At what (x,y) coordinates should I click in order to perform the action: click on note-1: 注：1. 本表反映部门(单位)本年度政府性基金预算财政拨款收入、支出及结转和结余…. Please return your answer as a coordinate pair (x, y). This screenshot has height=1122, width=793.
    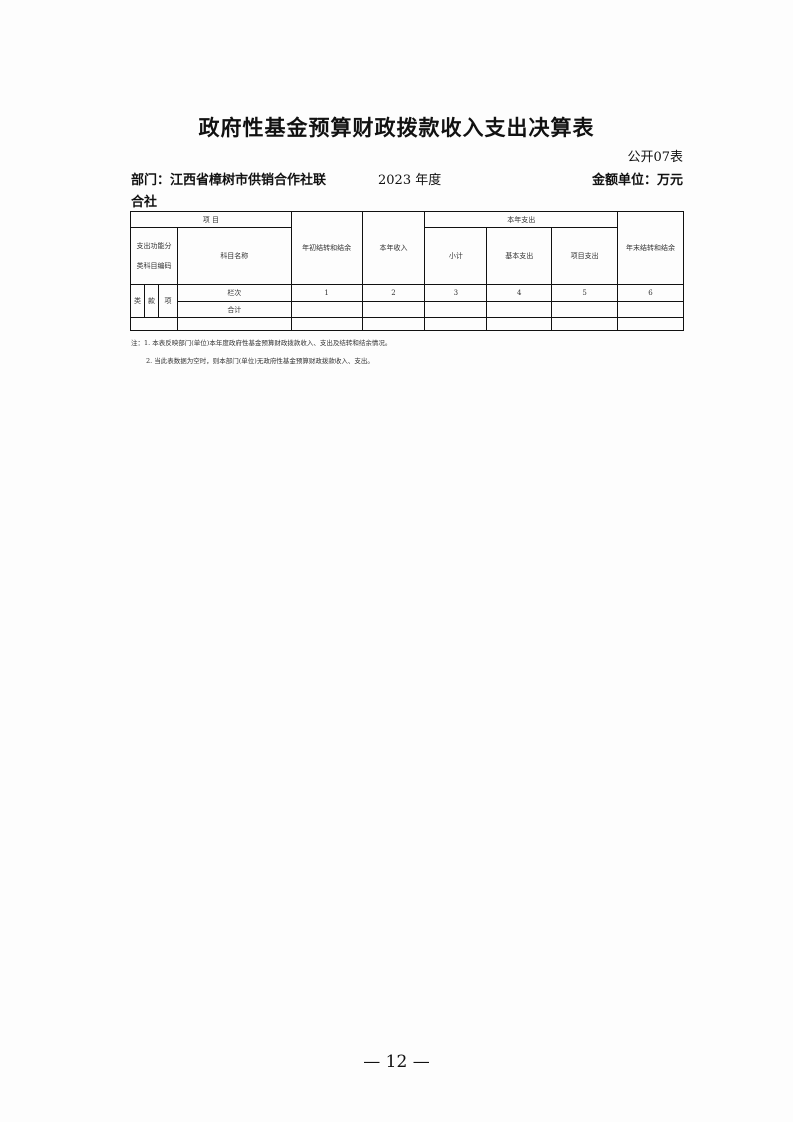
    Looking at the image, I should click on (261, 343).